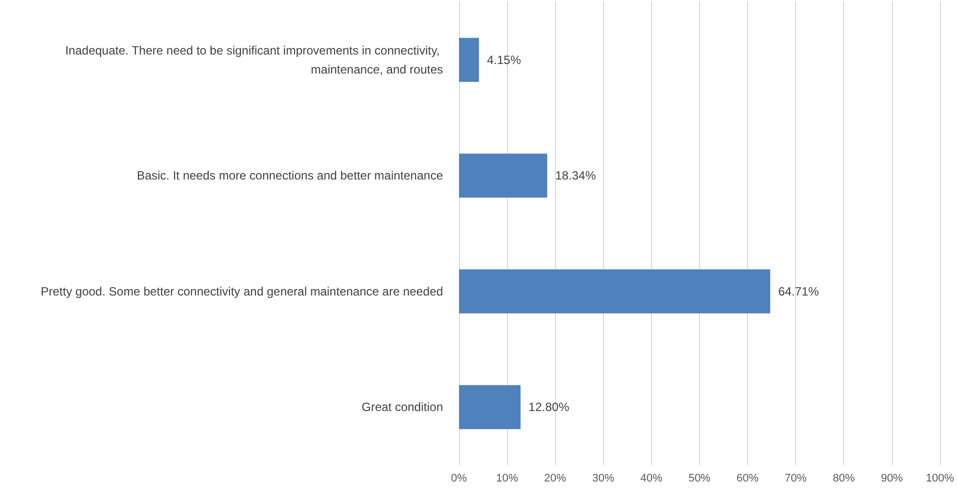 This screenshot has height=503, width=957. What do you see at coordinates (651, 478) in the screenshot?
I see `x-tick-label: 40%` at bounding box center [651, 478].